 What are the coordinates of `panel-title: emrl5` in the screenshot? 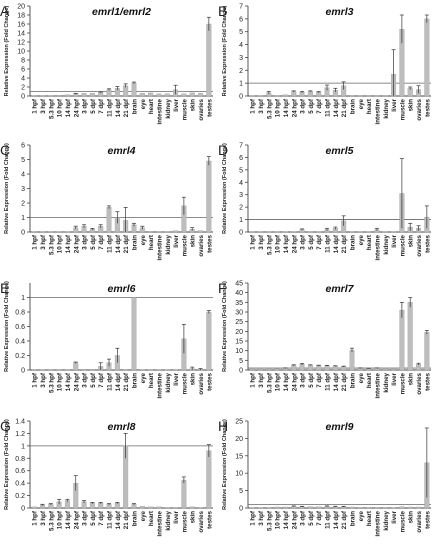 It's located at (339, 151).